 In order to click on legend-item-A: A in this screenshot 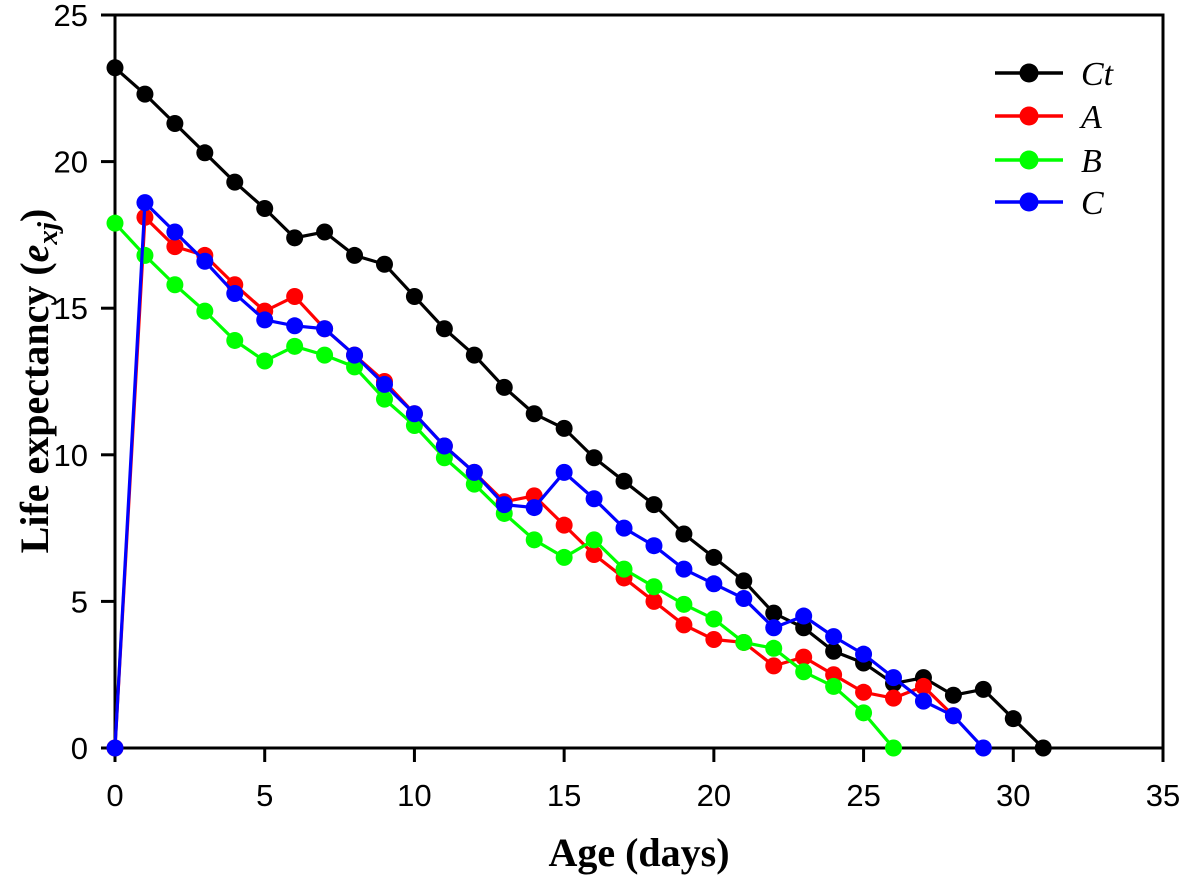, I will do `click(1048, 117)`.